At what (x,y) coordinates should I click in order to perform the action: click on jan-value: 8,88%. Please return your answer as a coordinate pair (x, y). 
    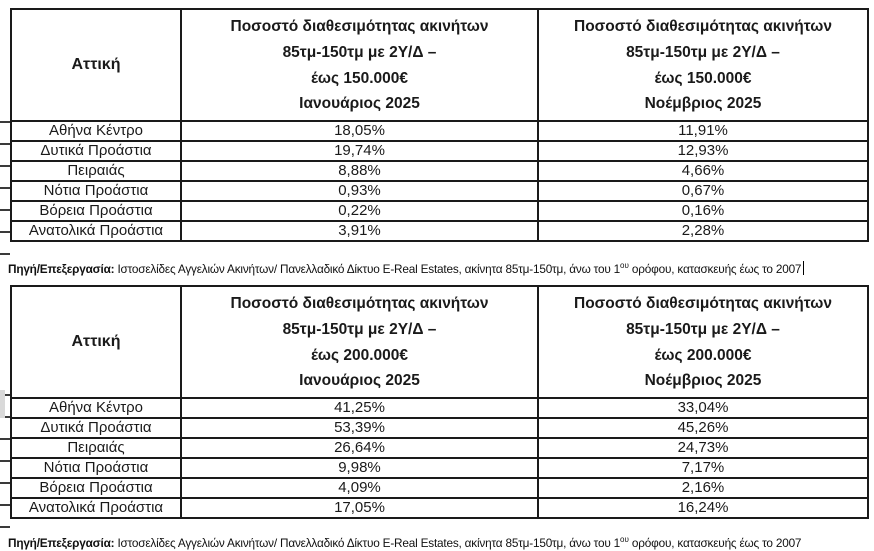
    Looking at the image, I should click on (359, 171).